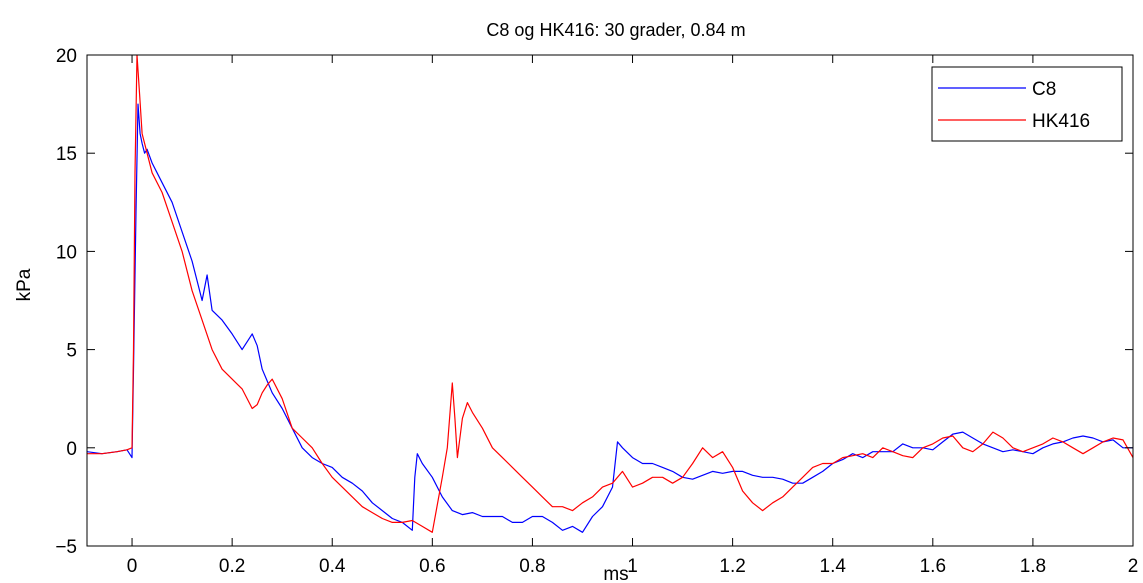  Describe the element at coordinates (532, 566) in the screenshot. I see `x-tick-label: 0.8` at that location.